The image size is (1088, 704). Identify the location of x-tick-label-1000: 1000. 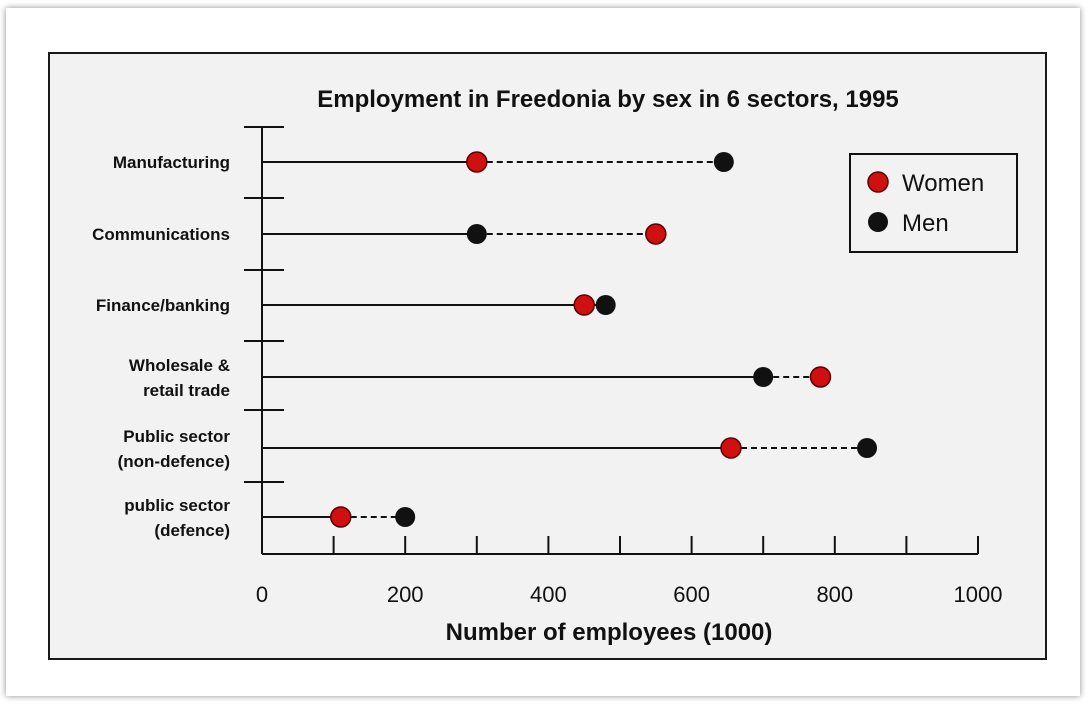
(978, 594).